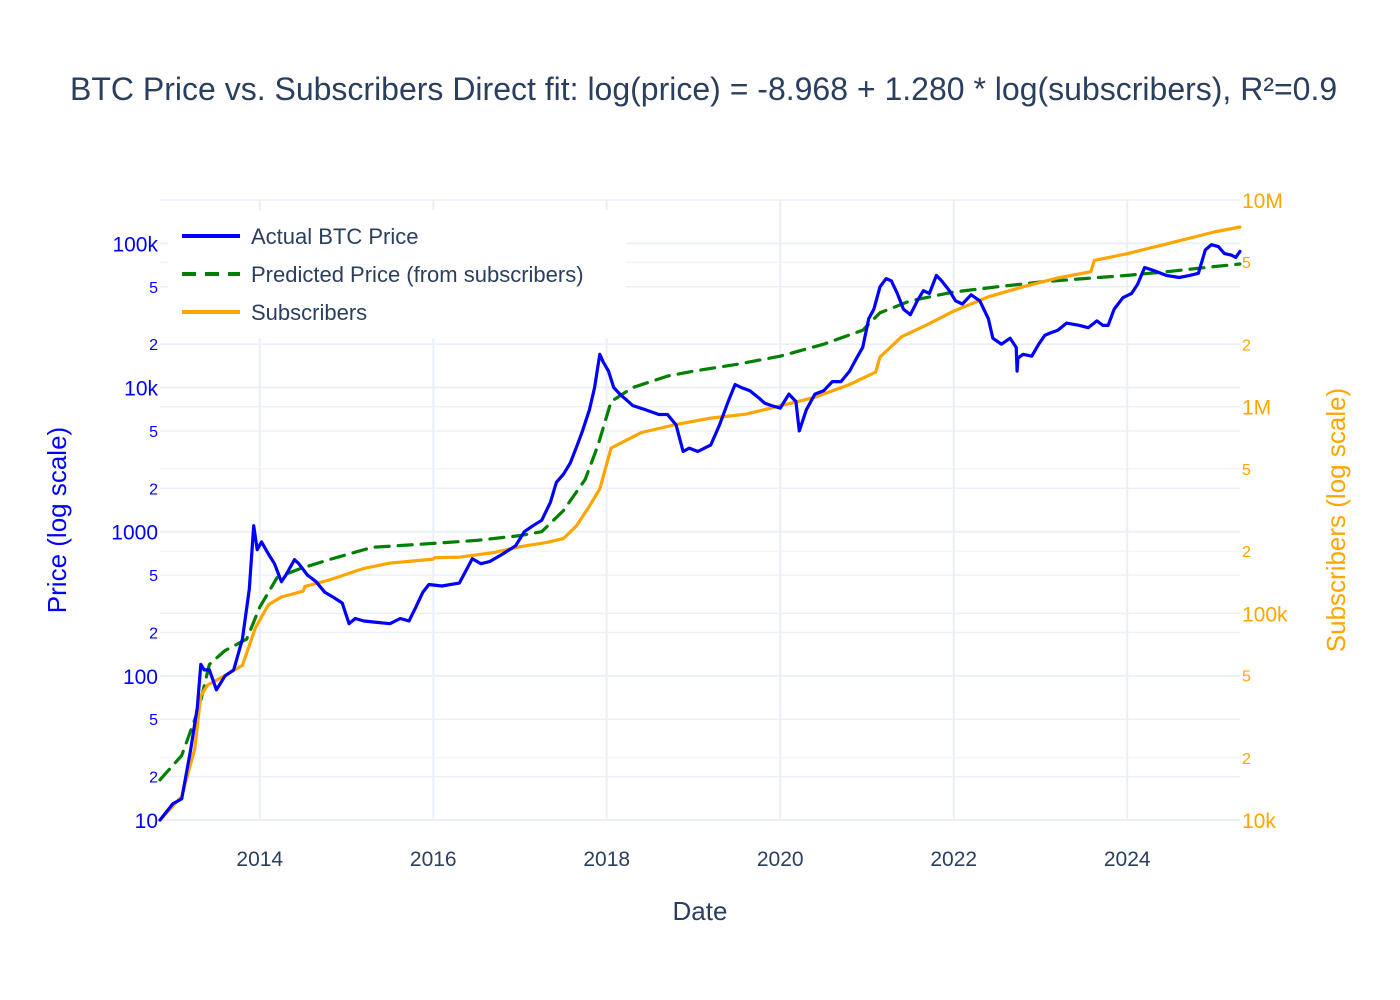  What do you see at coordinates (57, 520) in the screenshot?
I see `y-axis-title: Price (log scale)` at bounding box center [57, 520].